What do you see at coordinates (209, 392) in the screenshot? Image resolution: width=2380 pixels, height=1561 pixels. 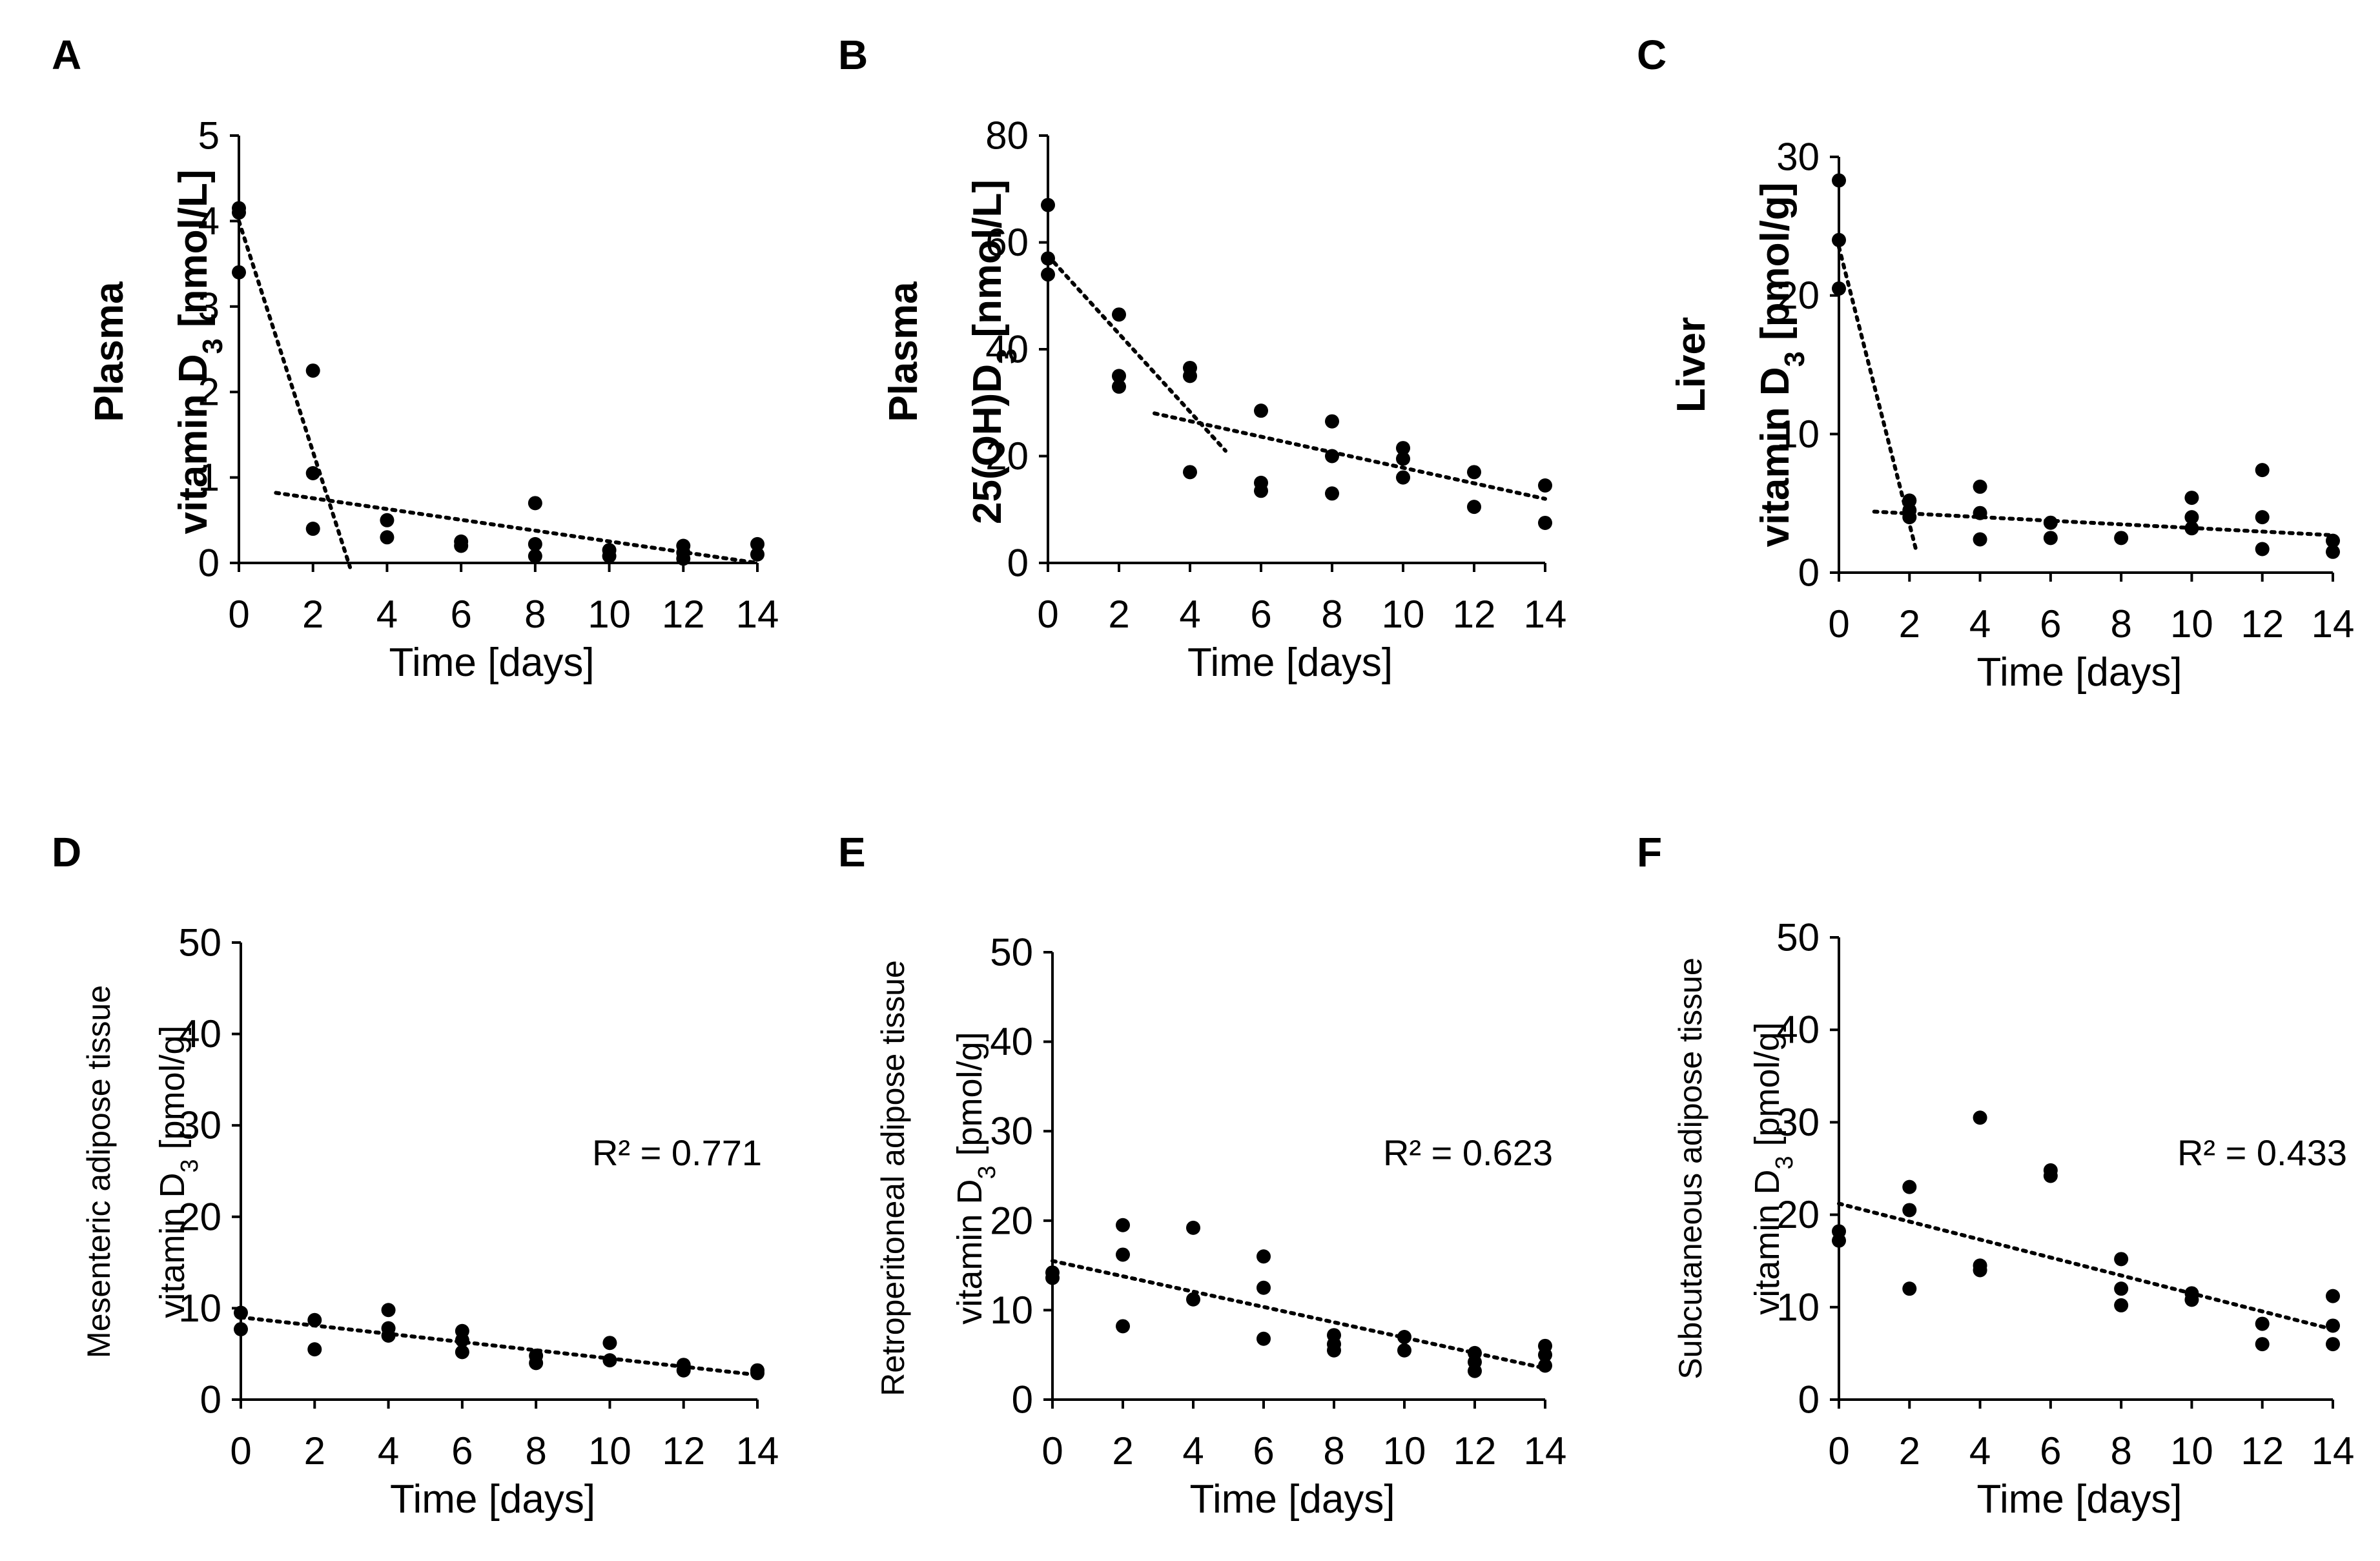 I see `y-tick-label: 2` at bounding box center [209, 392].